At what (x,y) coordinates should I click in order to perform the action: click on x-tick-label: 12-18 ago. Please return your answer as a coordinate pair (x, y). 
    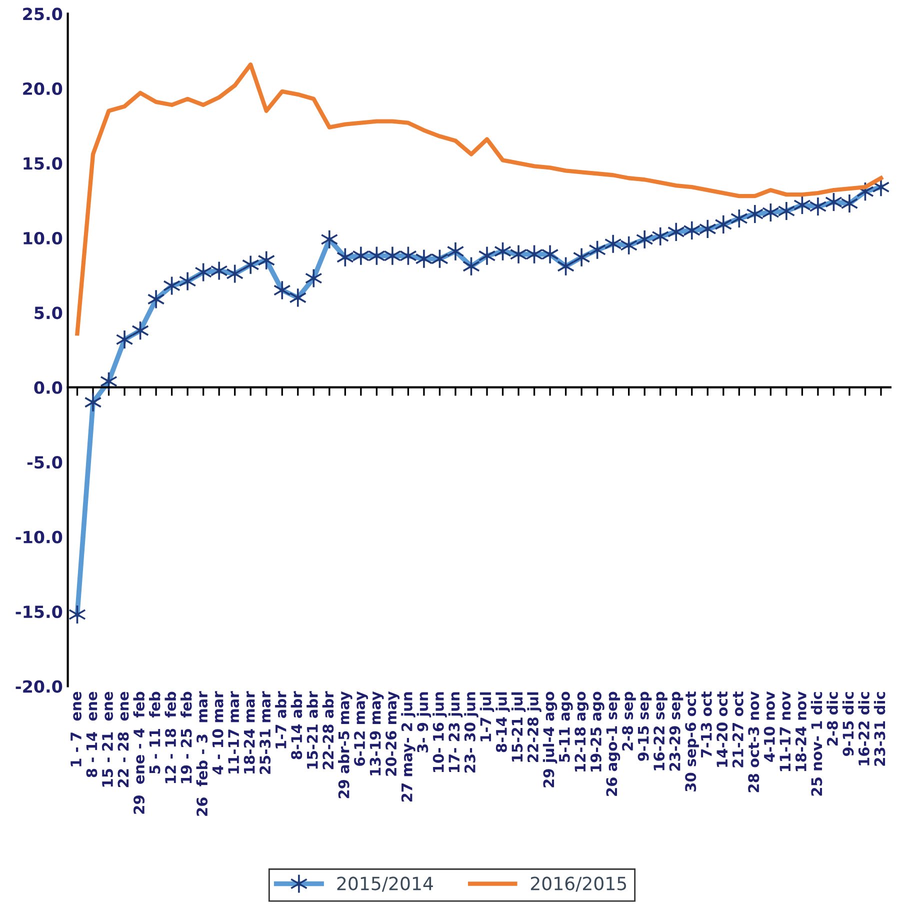
    Looking at the image, I should click on (581, 732).